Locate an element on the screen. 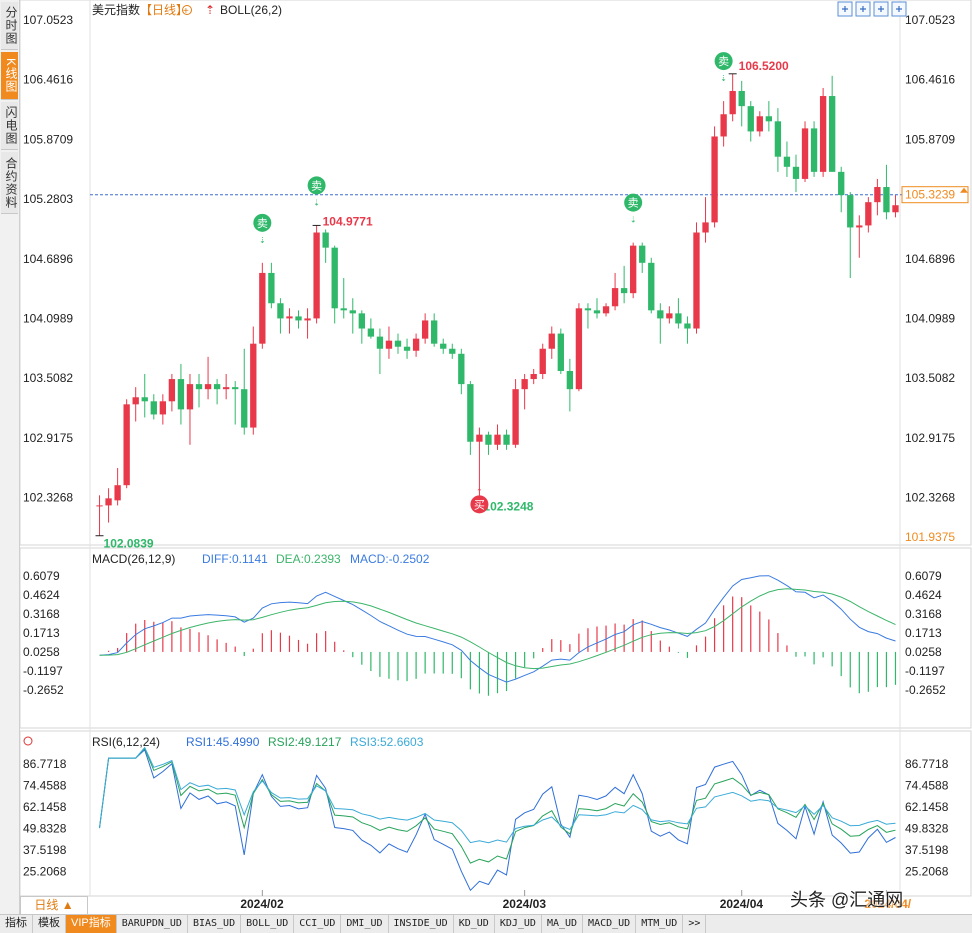 The width and height of the screenshot is (972, 933). rsi3-label: RSI3:52.6603 is located at coordinates (387, 742).